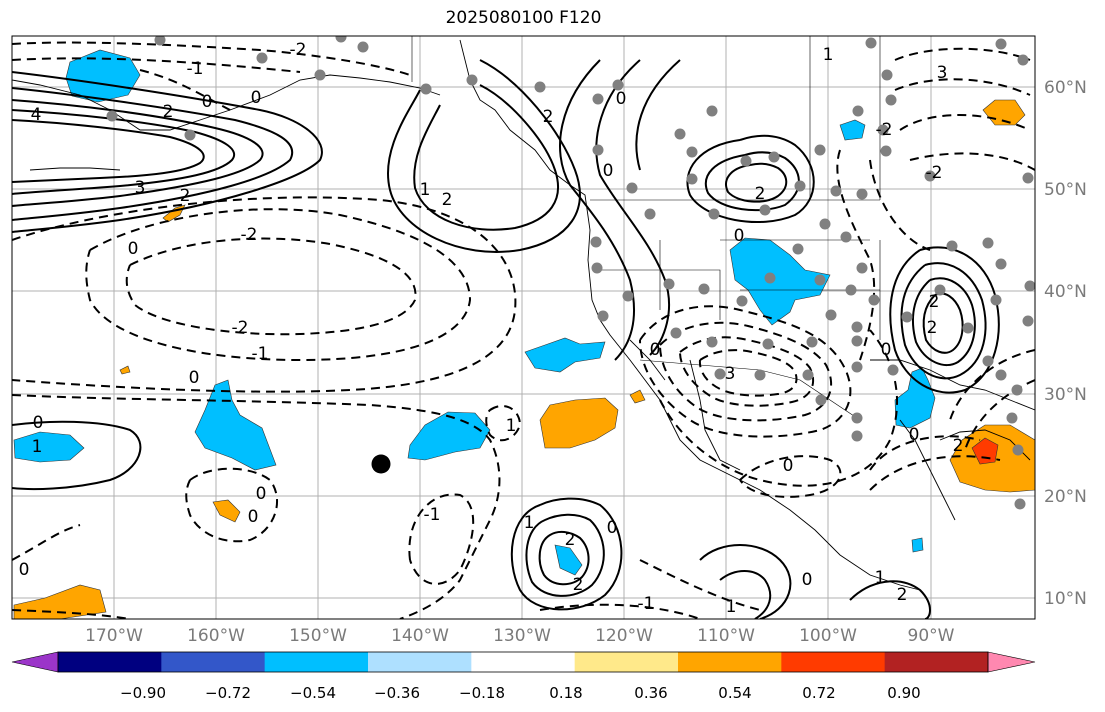  What do you see at coordinates (226, 511) in the screenshot?
I see `positive-region-small-pacific` at bounding box center [226, 511].